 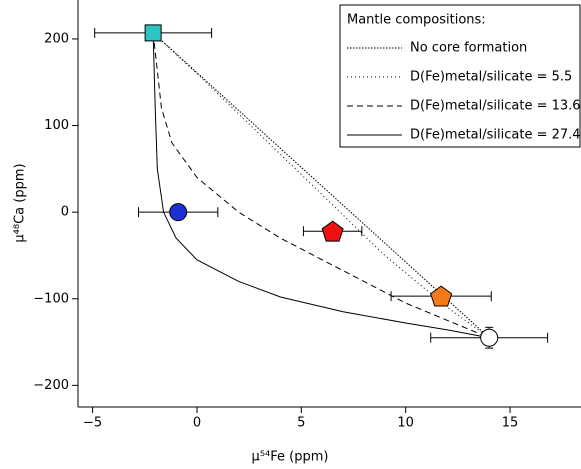 What do you see at coordinates (491, 77) in the screenshot?
I see `legend-label: D(Fe)metal/silicate = 5.5` at bounding box center [491, 77].